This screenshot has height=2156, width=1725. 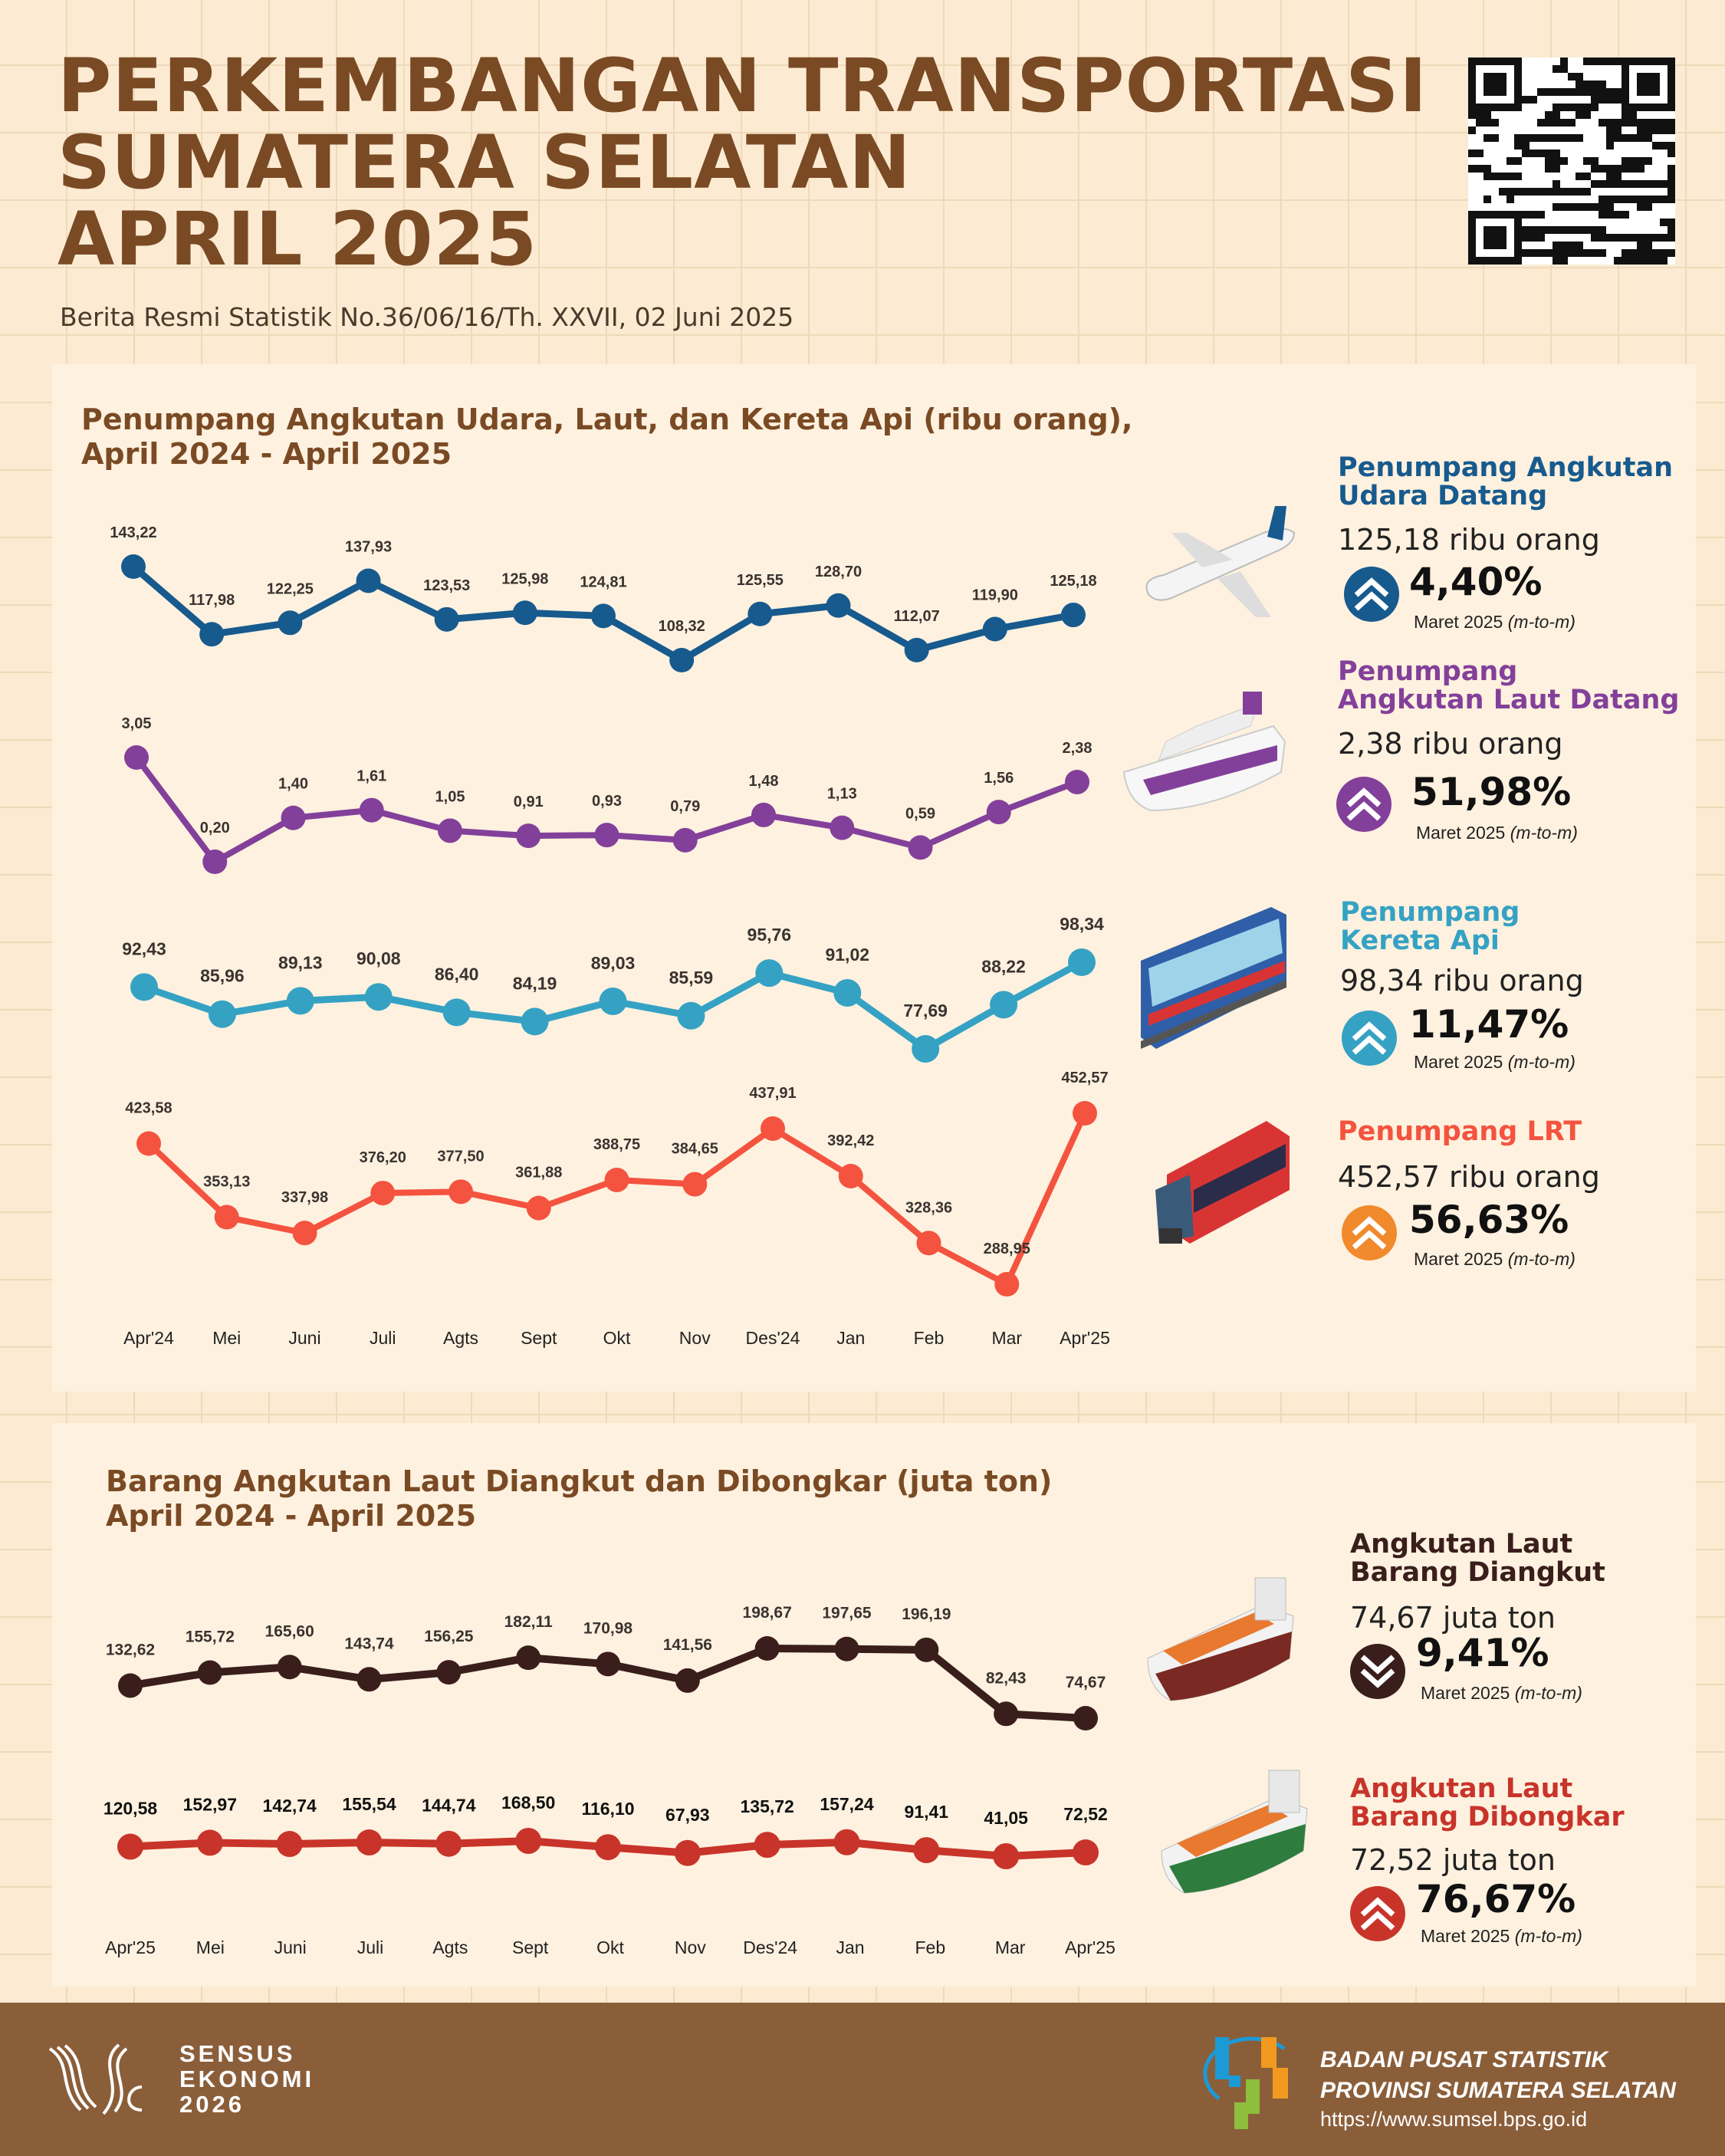 What do you see at coordinates (449, 1637) in the screenshot?
I see `data-label: 156,25` at bounding box center [449, 1637].